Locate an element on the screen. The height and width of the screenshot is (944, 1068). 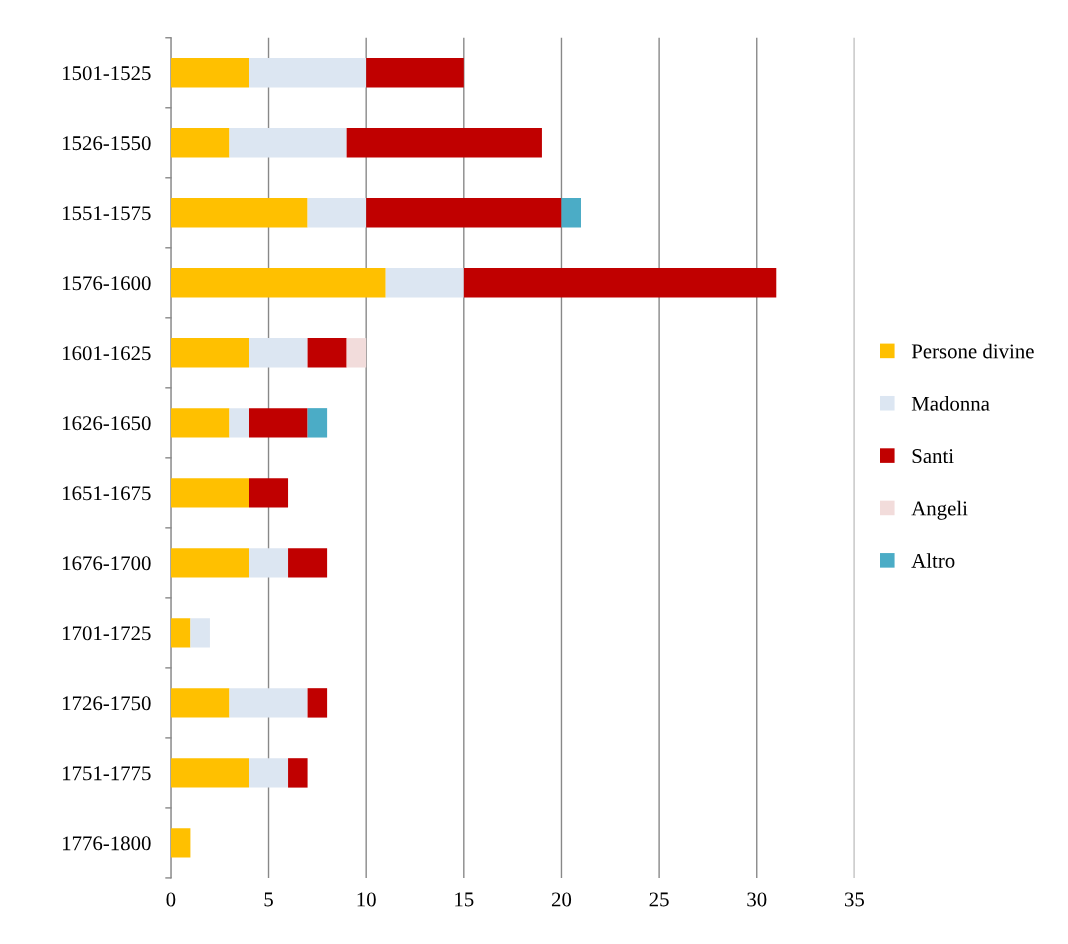
y-tick-label: 1501-1525 is located at coordinates (107, 73).